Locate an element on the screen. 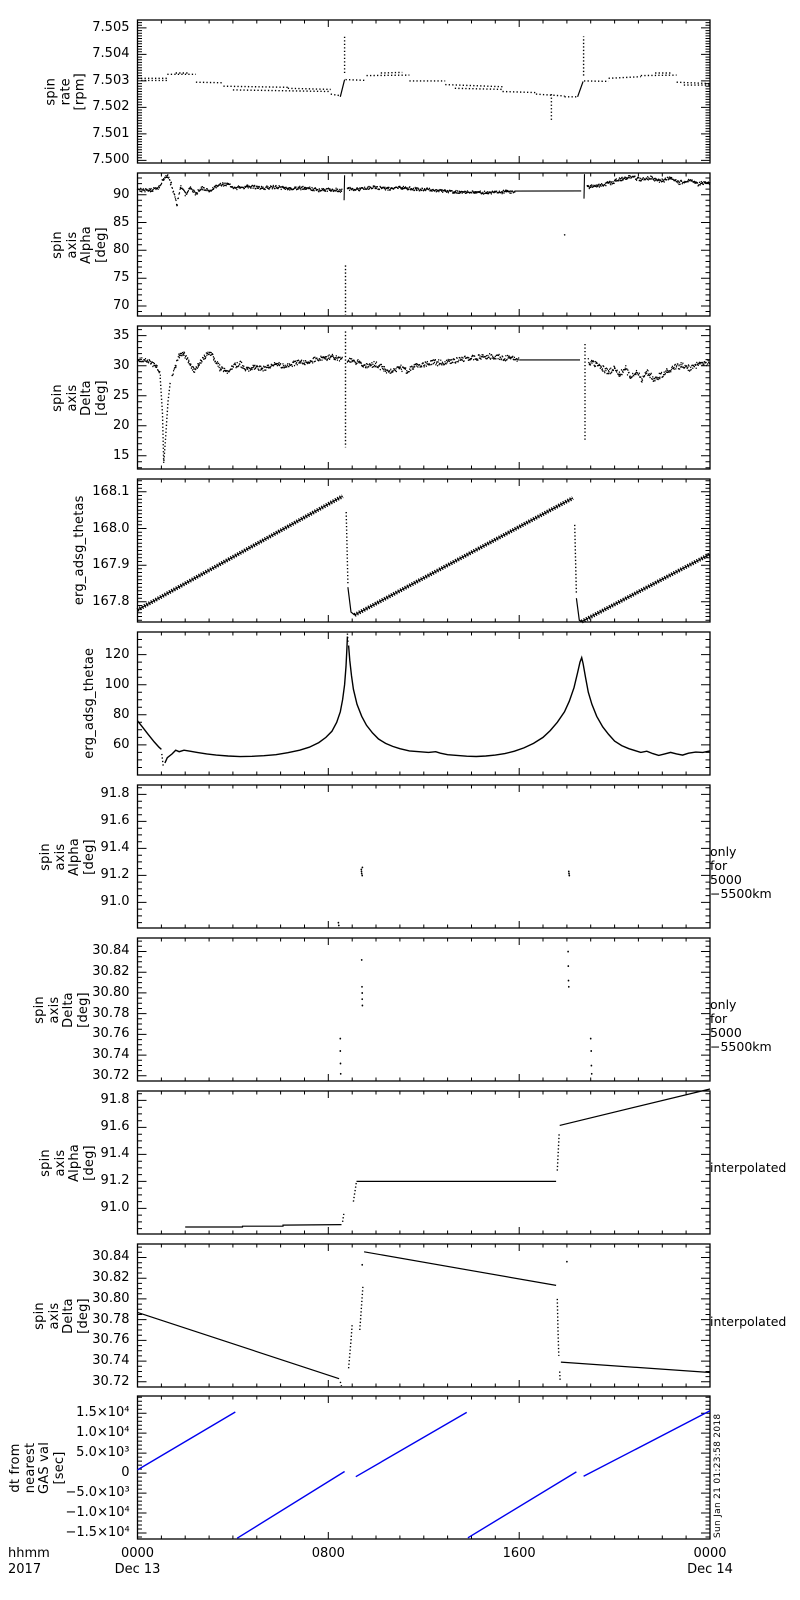 The width and height of the screenshot is (800, 1600). y-axis-label-dt-from-nearest-gas: dt from nearest GAS val [sec] is located at coordinates (37, 1467).